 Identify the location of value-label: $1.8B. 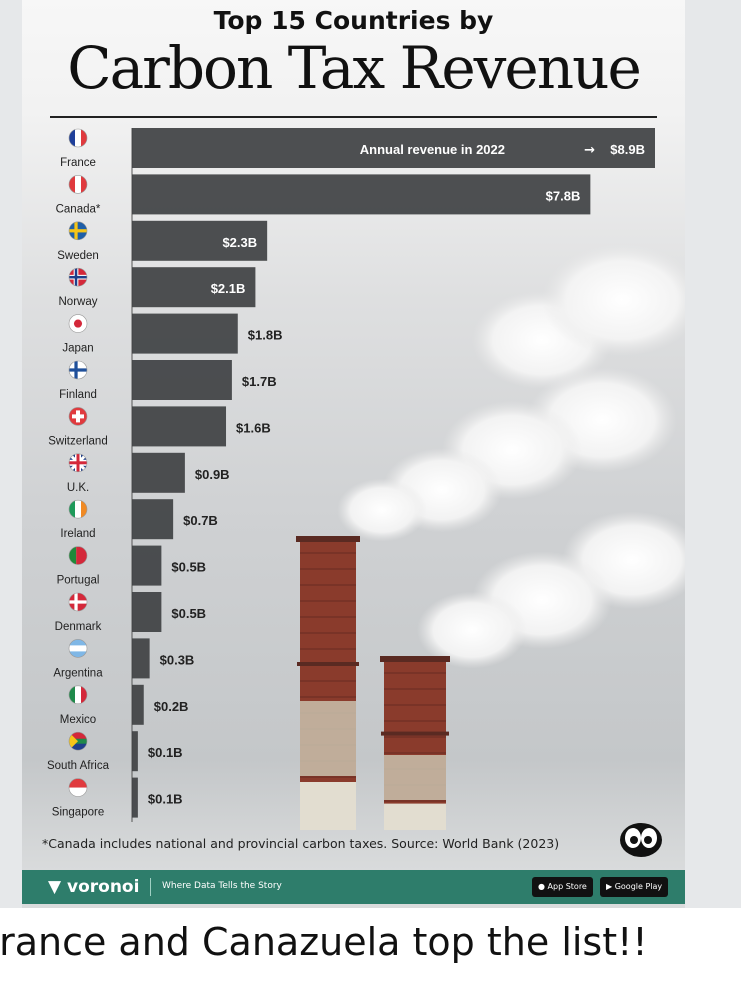
(265, 335).